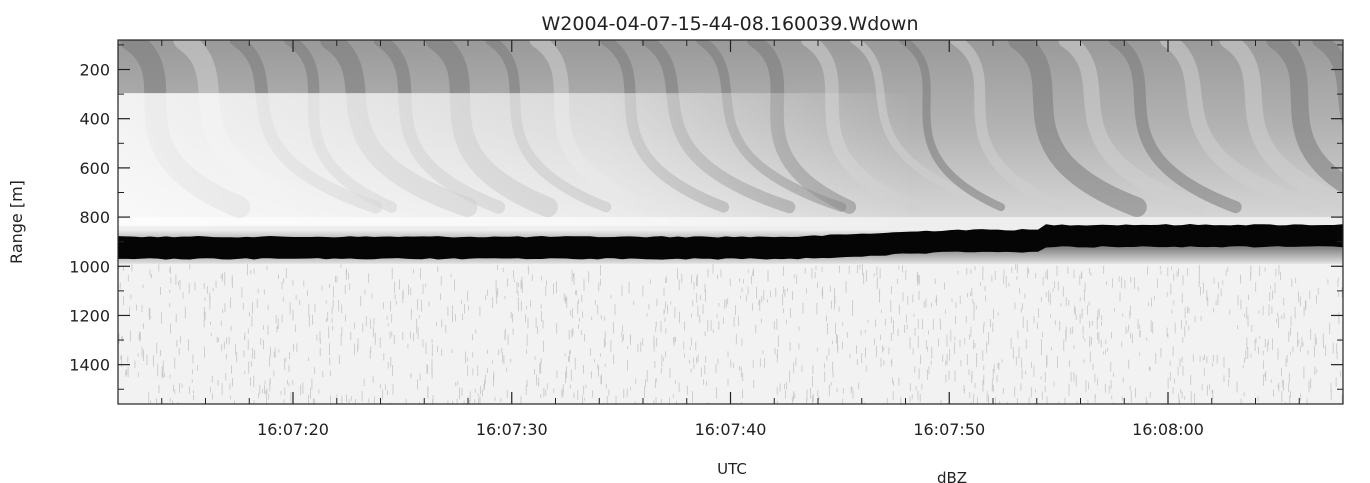 This screenshot has width=1370, height=483. I want to click on chart-title: W2004-04-07-15-44-08.160039.Wdown, so click(730, 24).